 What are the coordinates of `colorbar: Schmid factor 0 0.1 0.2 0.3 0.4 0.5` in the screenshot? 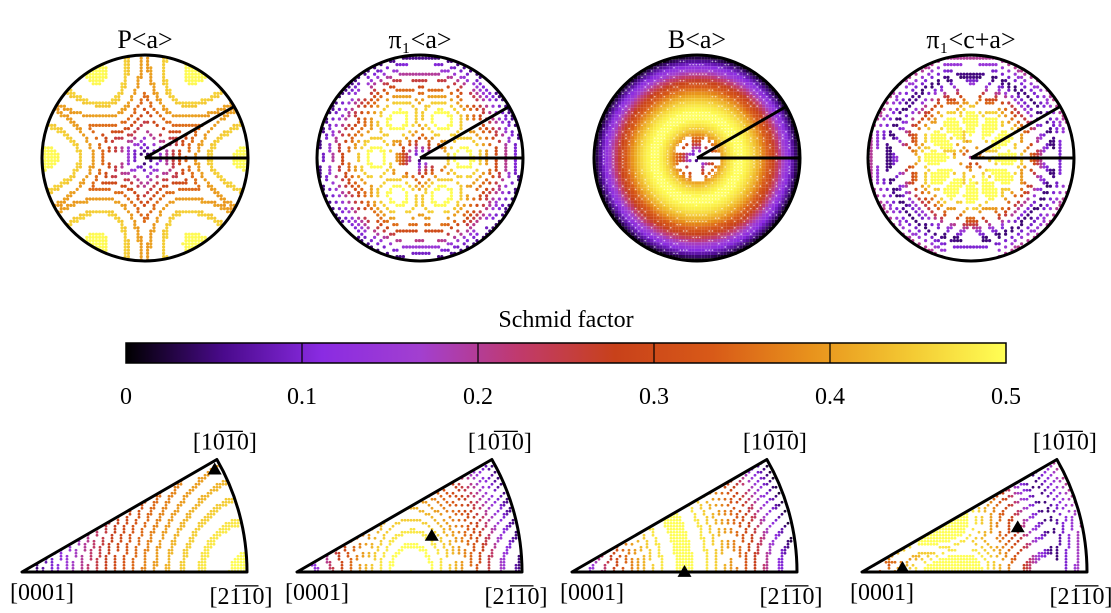 It's located at (570, 358).